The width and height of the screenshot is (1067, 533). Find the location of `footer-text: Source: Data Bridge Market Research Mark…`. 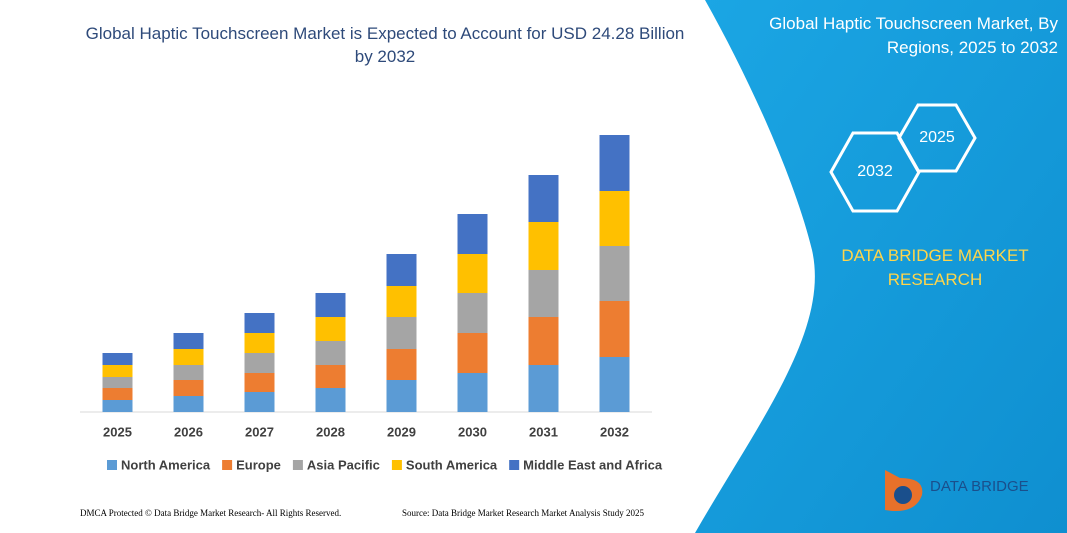

footer-text: Source: Data Bridge Market Research Mark… is located at coordinates (523, 513).